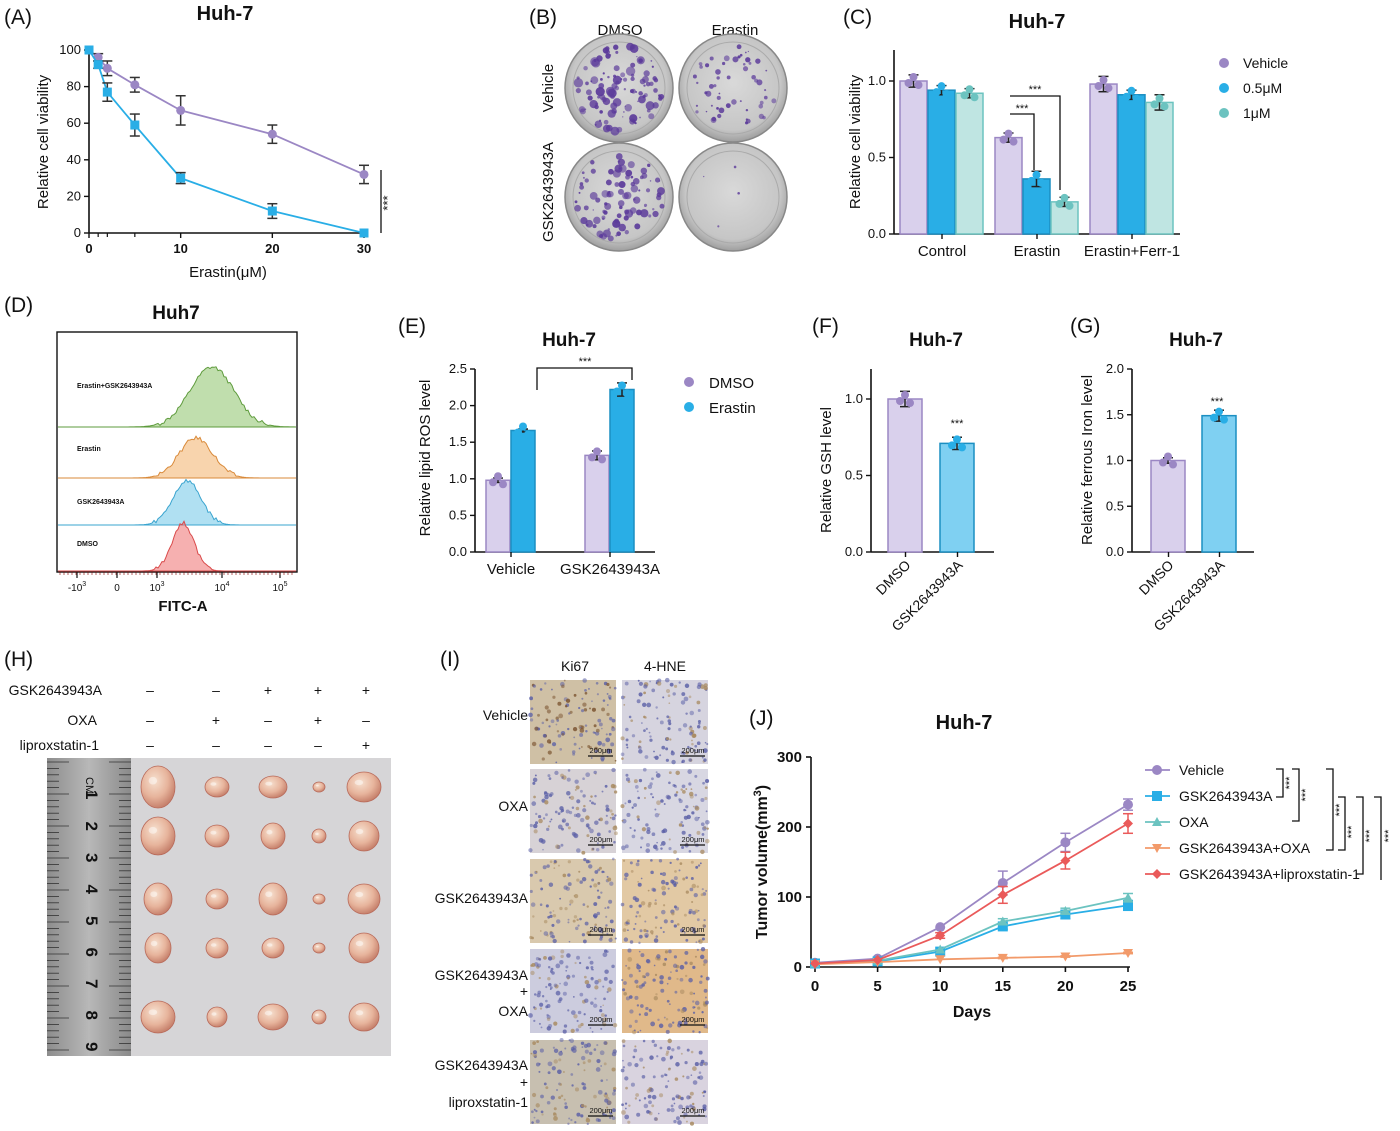  I want to click on tumor-highlight, so click(269, 832).